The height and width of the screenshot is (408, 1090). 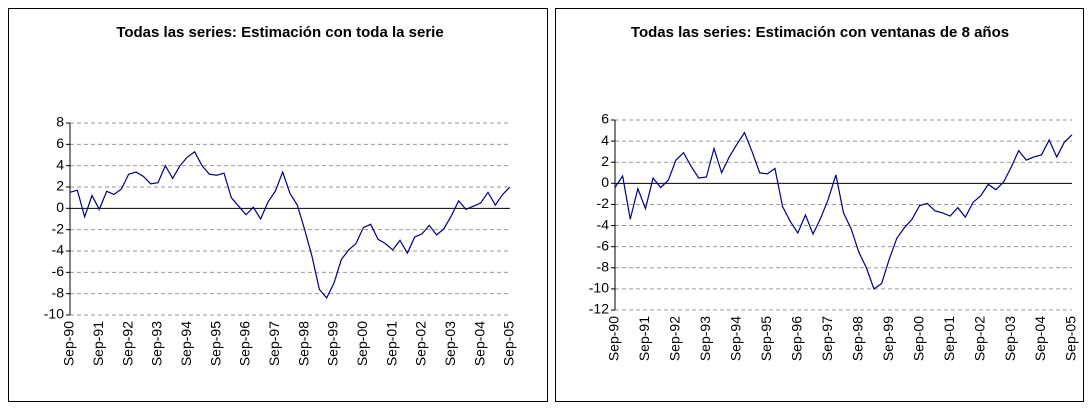 I want to click on data-line, so click(x=290, y=225).